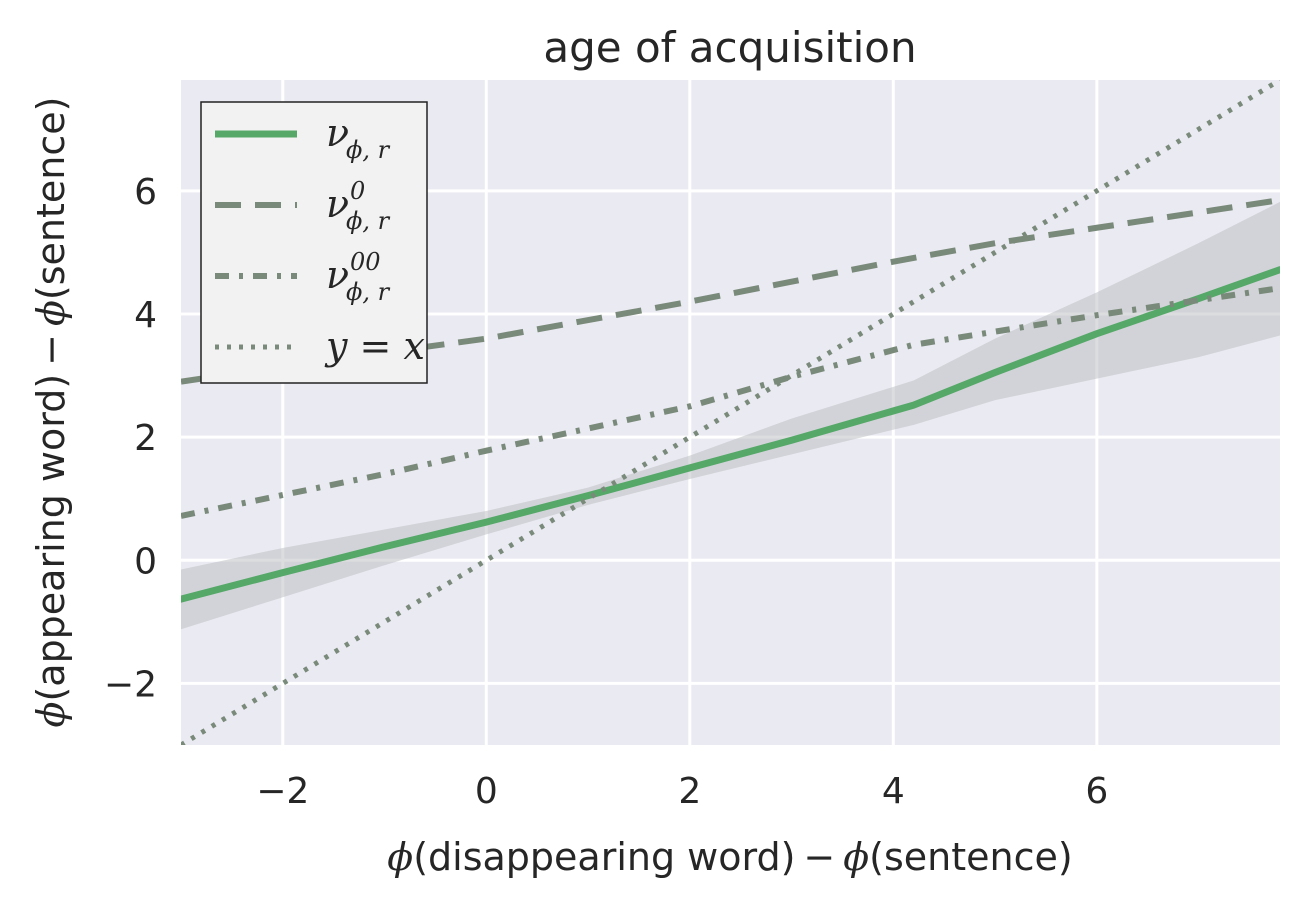 This screenshot has height=900, width=1301. I want to click on legend: νϕ, rν 0ϕ, rν 00ϕ, ry = x, so click(314, 242).